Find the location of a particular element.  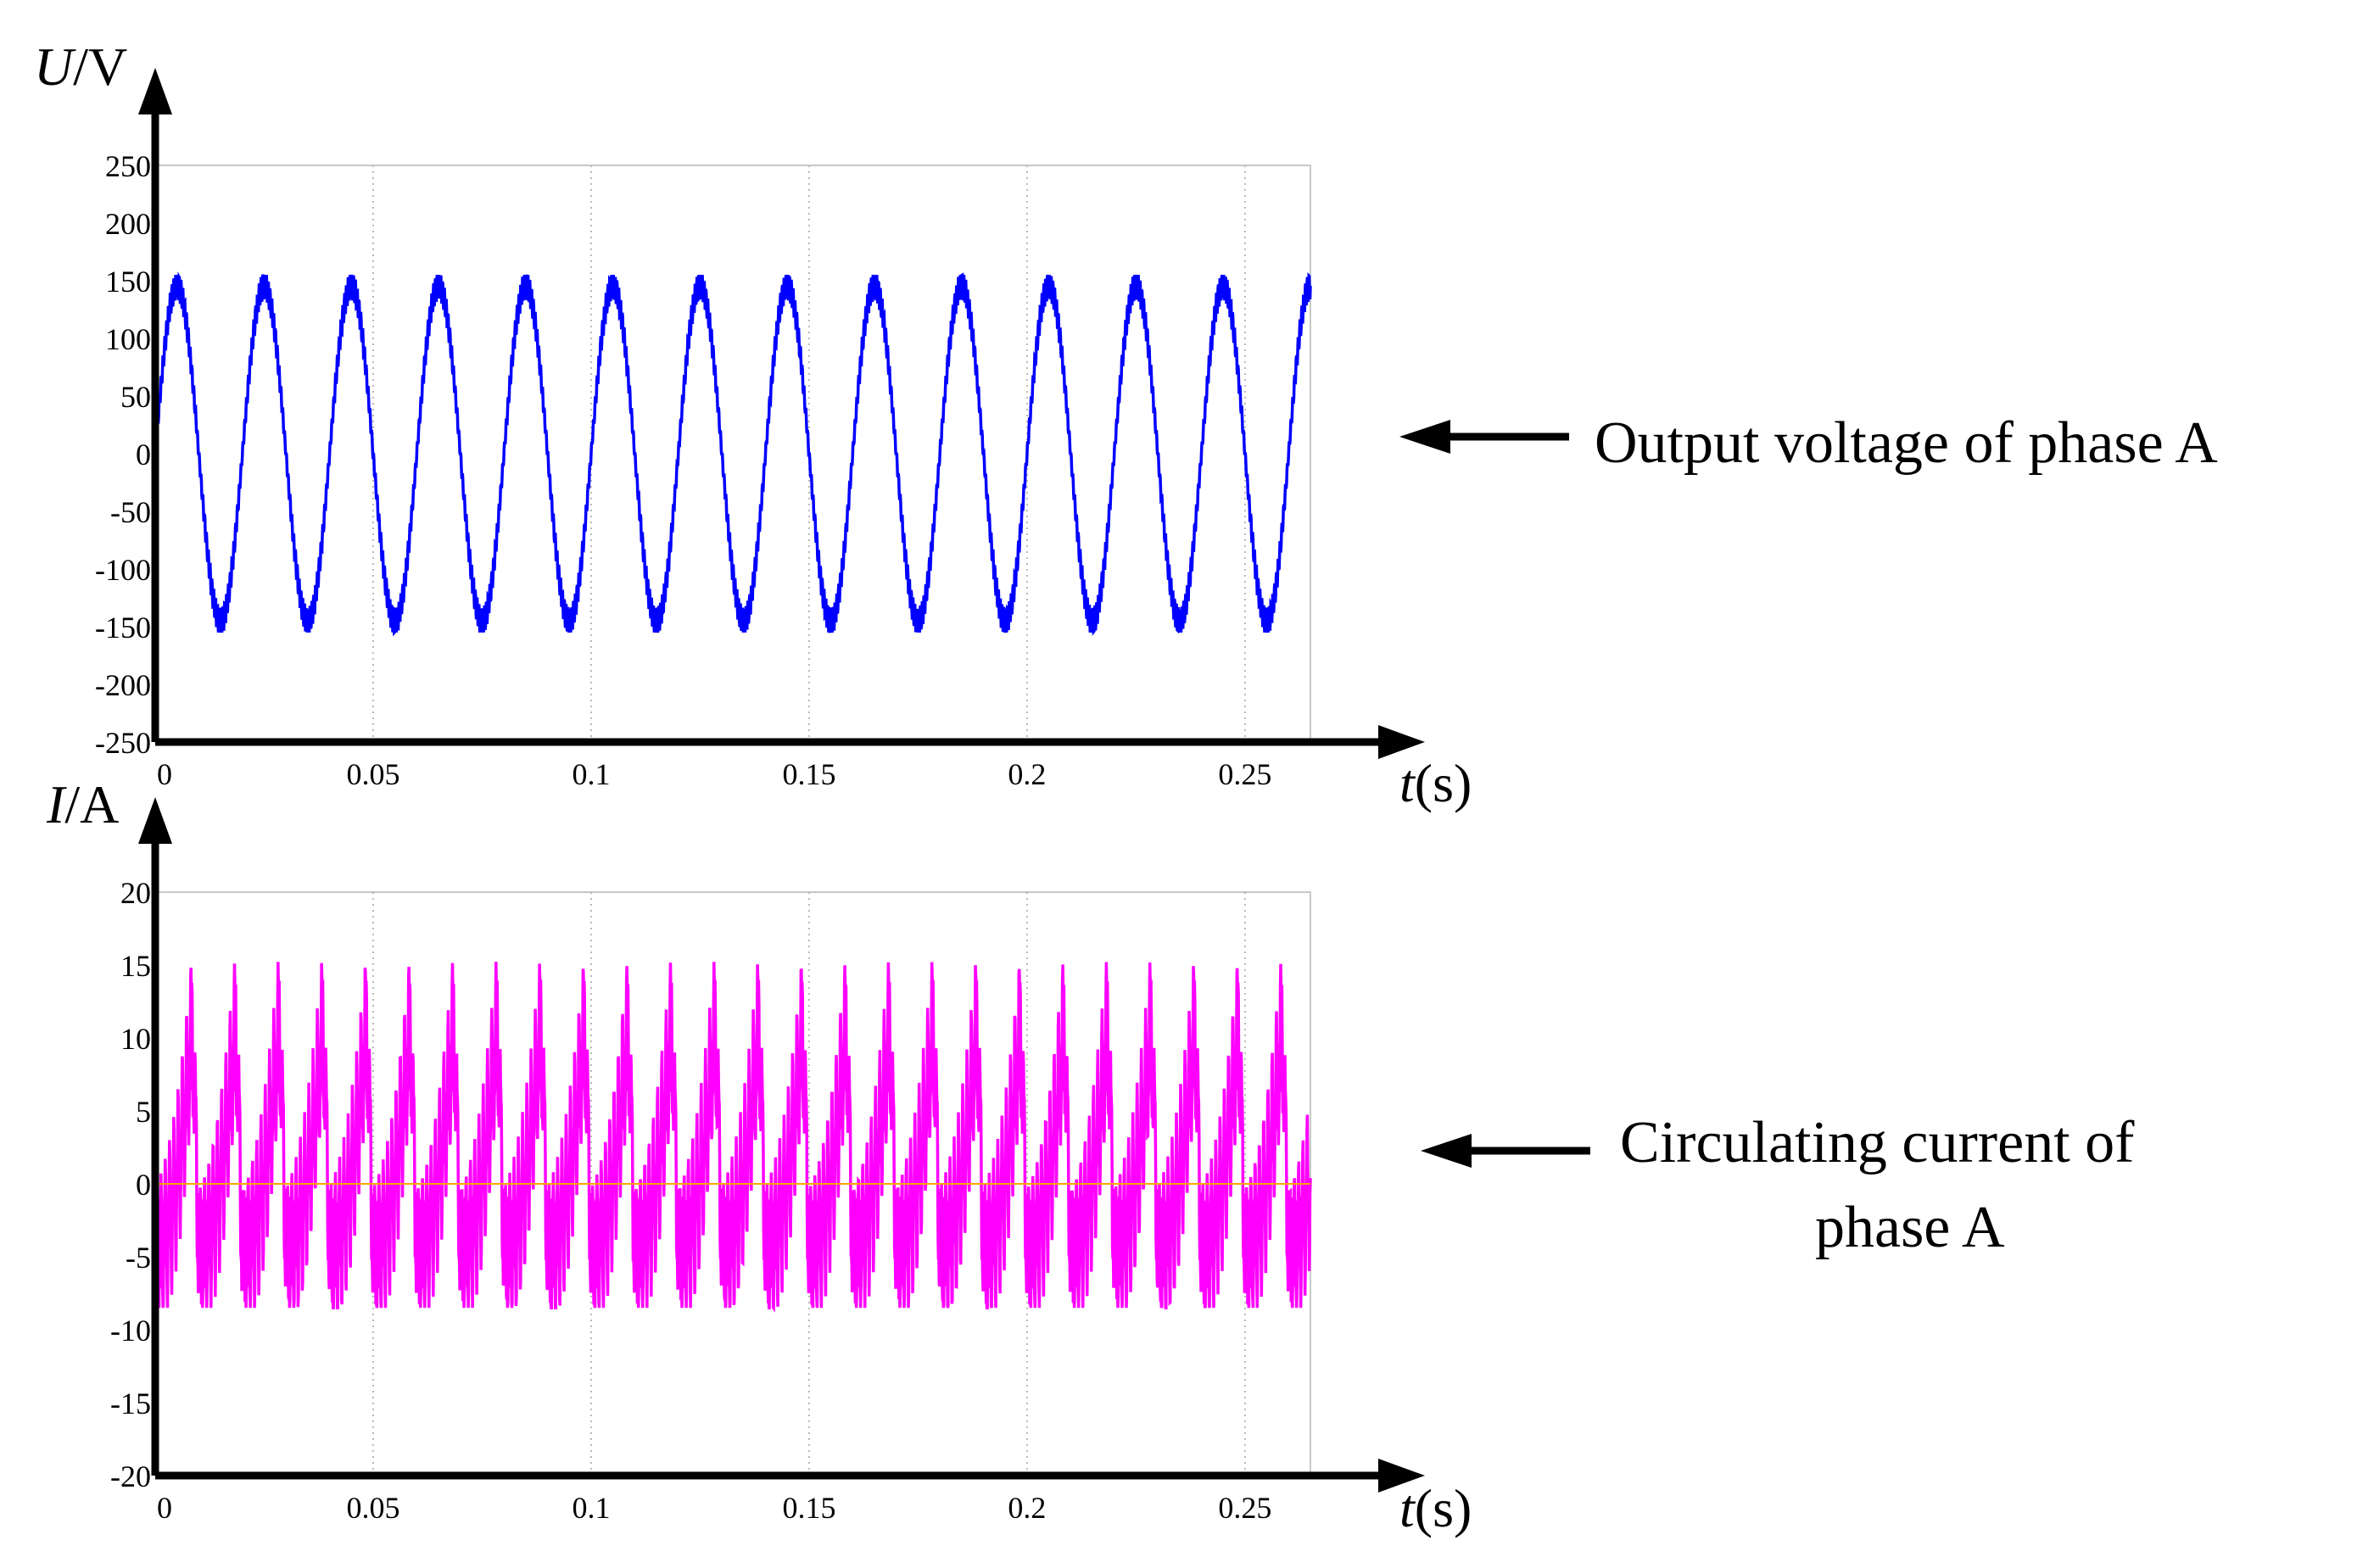

voltage-x-arrowhead is located at coordinates (1401, 742).